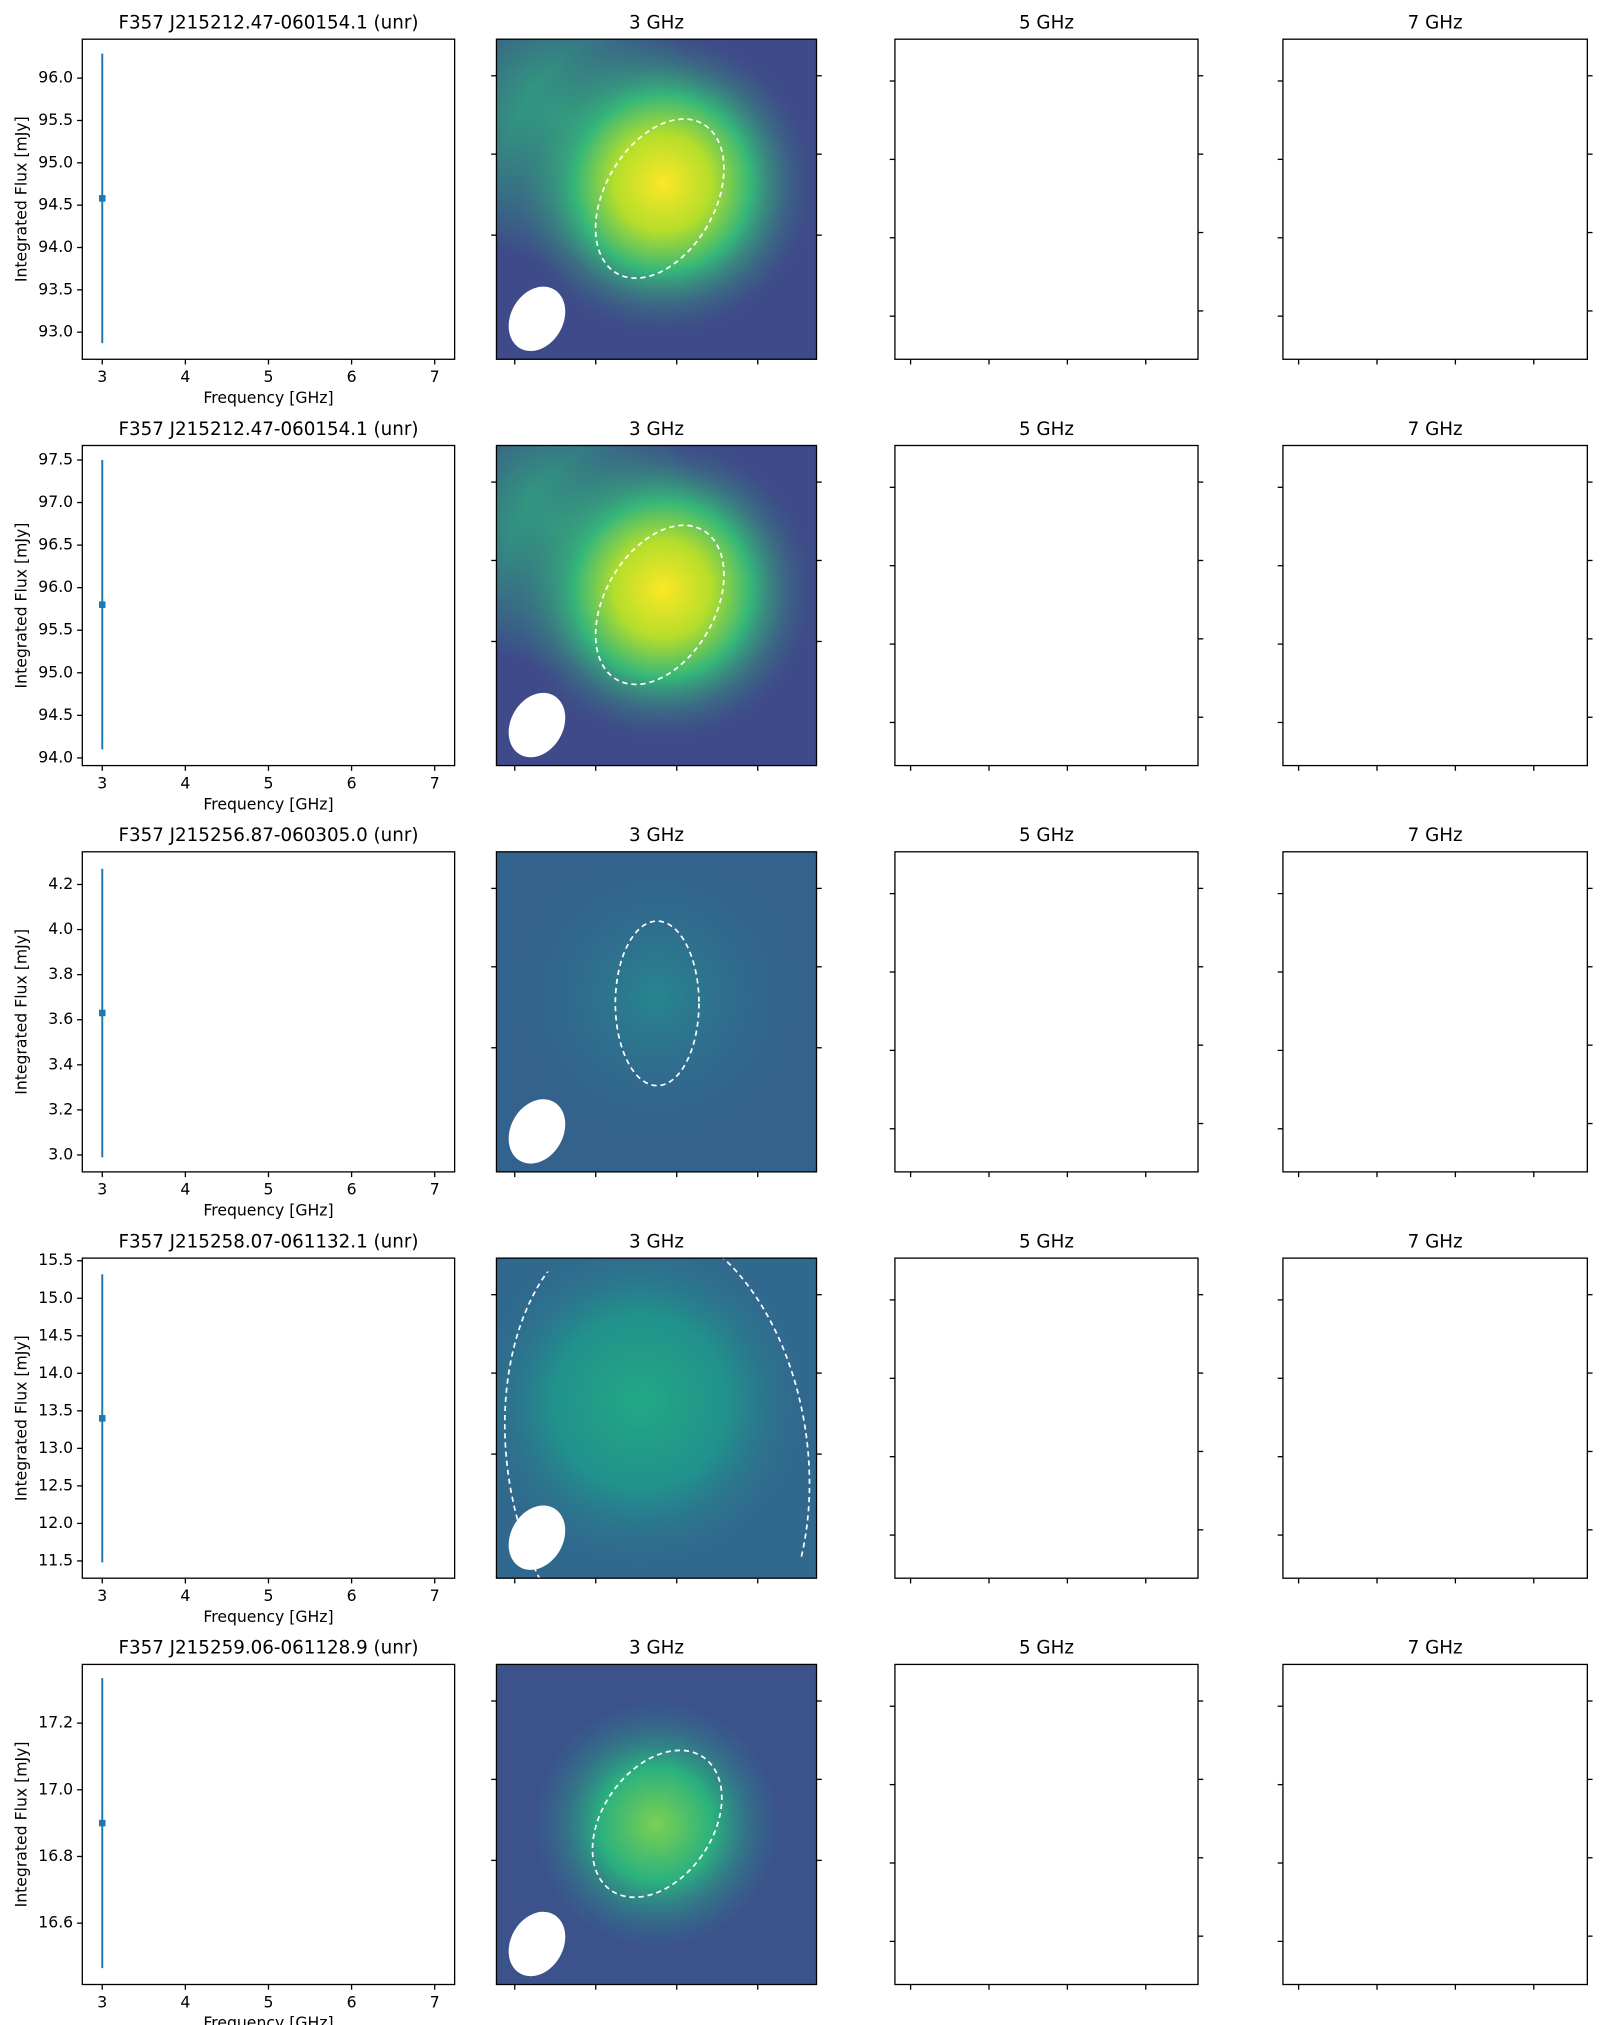  Describe the element at coordinates (60, 883) in the screenshot. I see `y-tick-label: 4.2` at that location.